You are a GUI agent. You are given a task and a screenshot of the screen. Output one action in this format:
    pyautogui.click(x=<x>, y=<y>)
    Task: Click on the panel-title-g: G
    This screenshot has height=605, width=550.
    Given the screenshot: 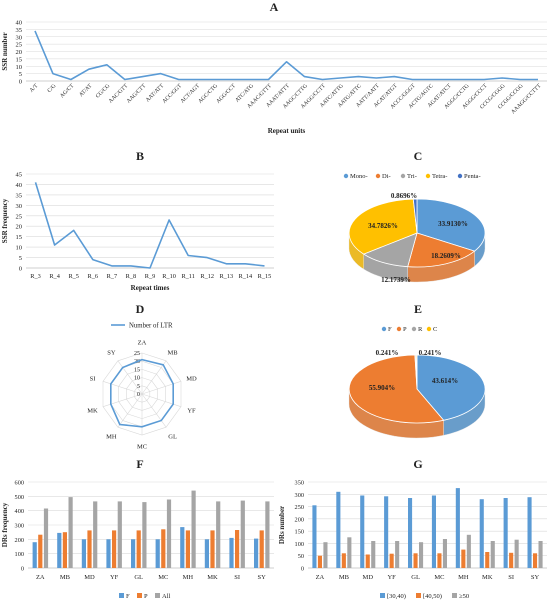 What is the action you would take?
    pyautogui.click(x=417, y=464)
    